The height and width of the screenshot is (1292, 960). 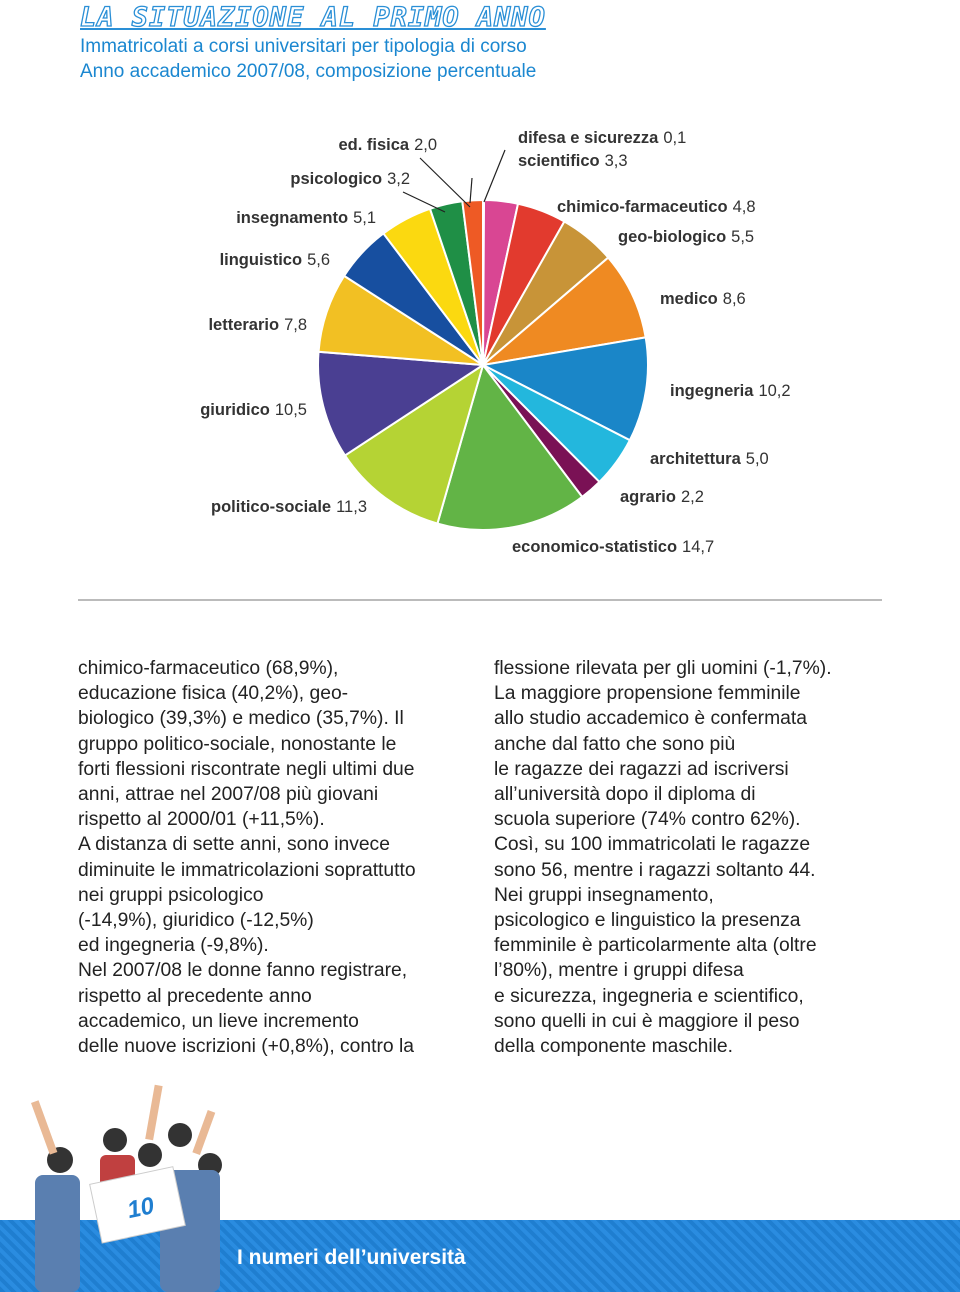 What do you see at coordinates (559, 161) in the screenshot?
I see `slice-name: scientifico` at bounding box center [559, 161].